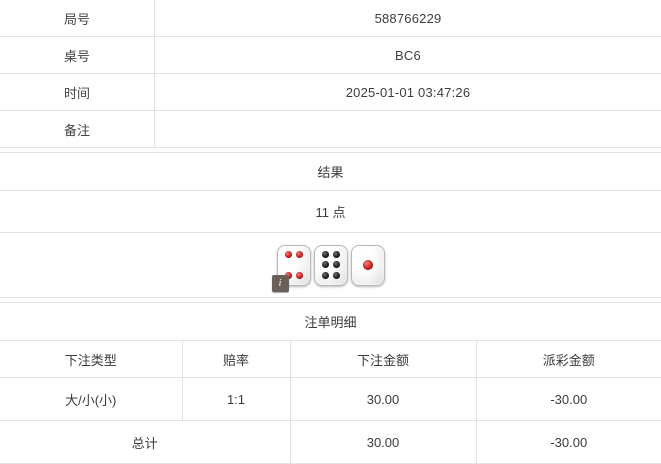 Image resolution: width=661 pixels, height=464 pixels. Describe the element at coordinates (280, 283) in the screenshot. I see `info-badge-icon: i` at that location.